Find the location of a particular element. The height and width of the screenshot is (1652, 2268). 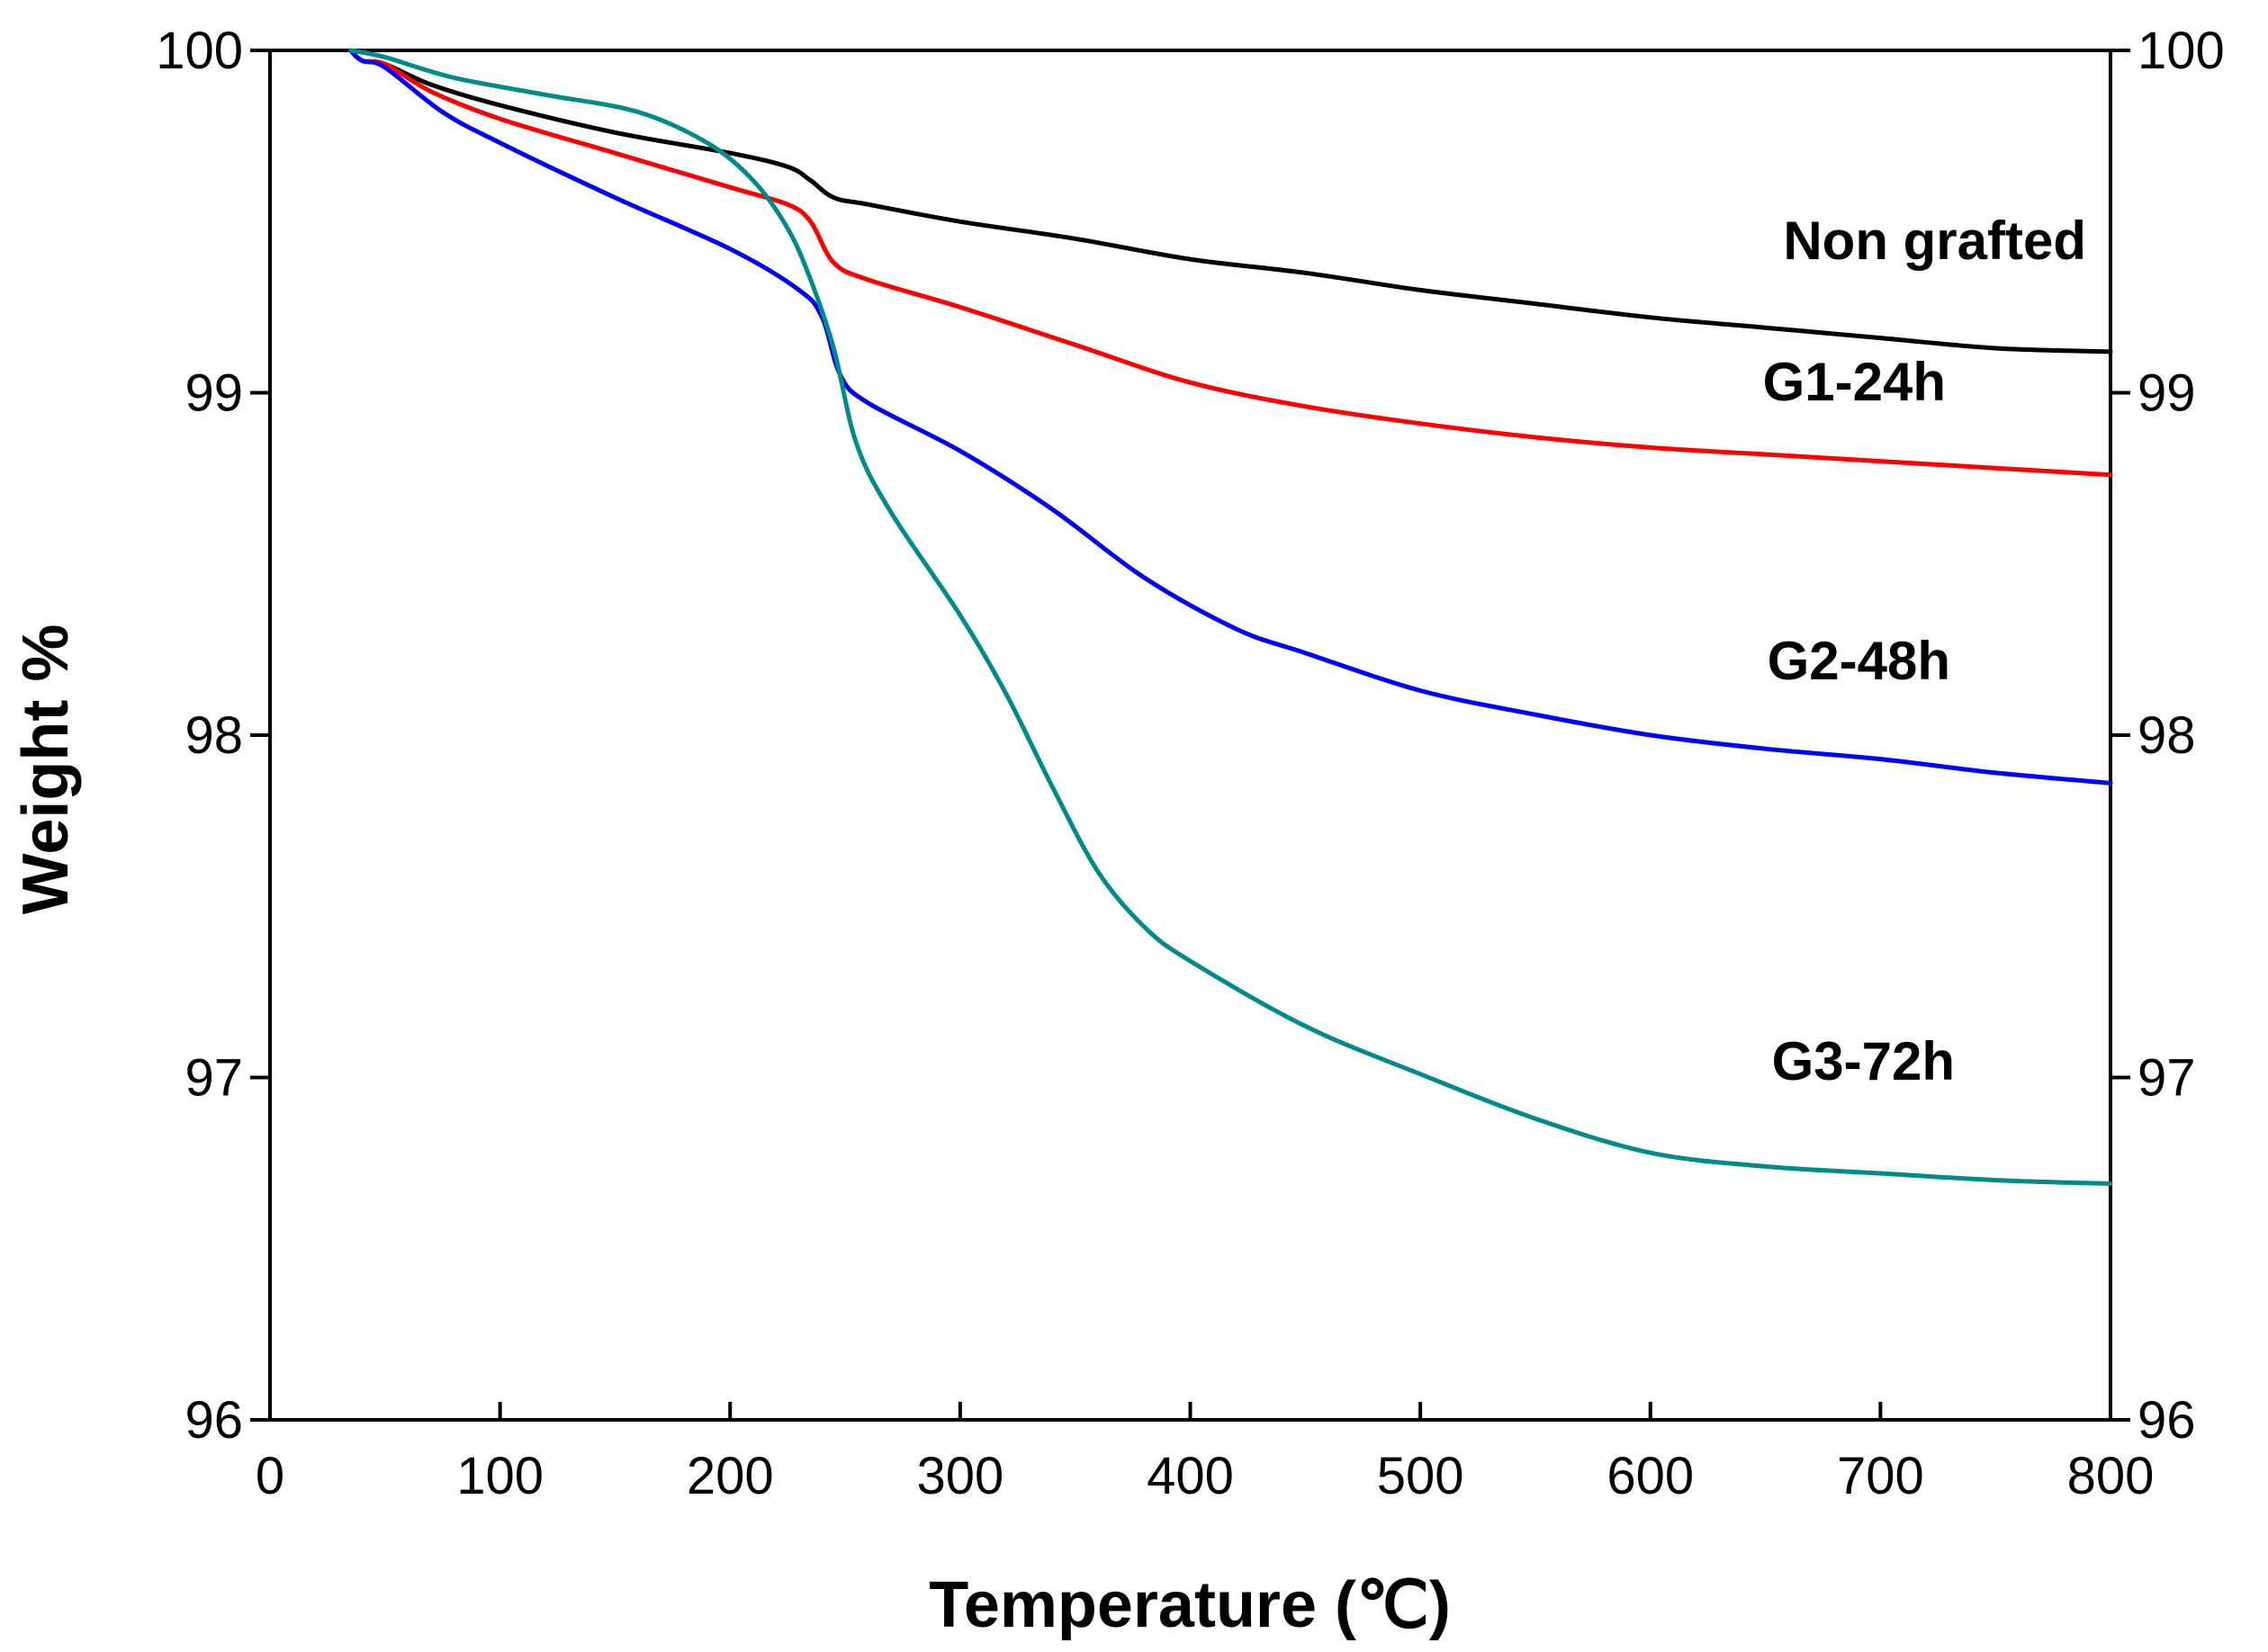

series-line-non-grafted is located at coordinates (1230, 202).